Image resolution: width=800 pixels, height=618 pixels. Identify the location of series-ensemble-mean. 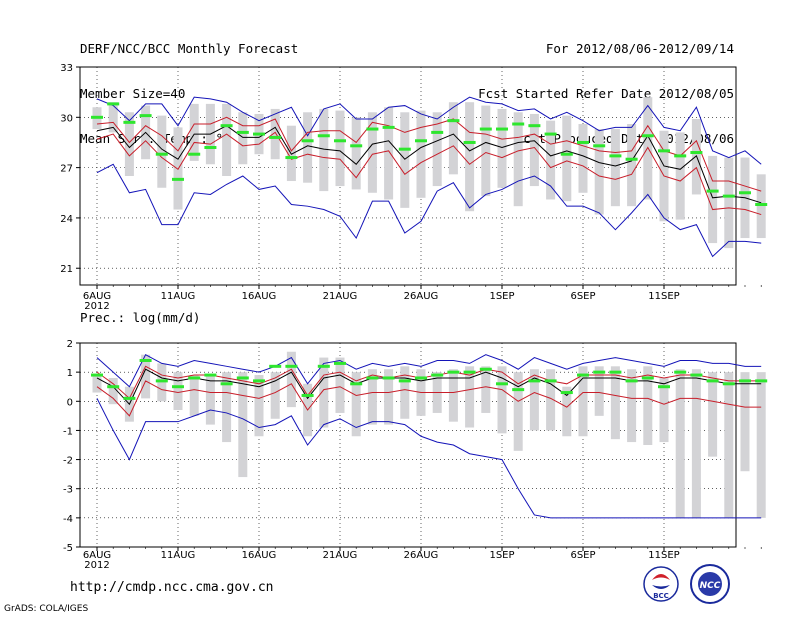
(429, 387).